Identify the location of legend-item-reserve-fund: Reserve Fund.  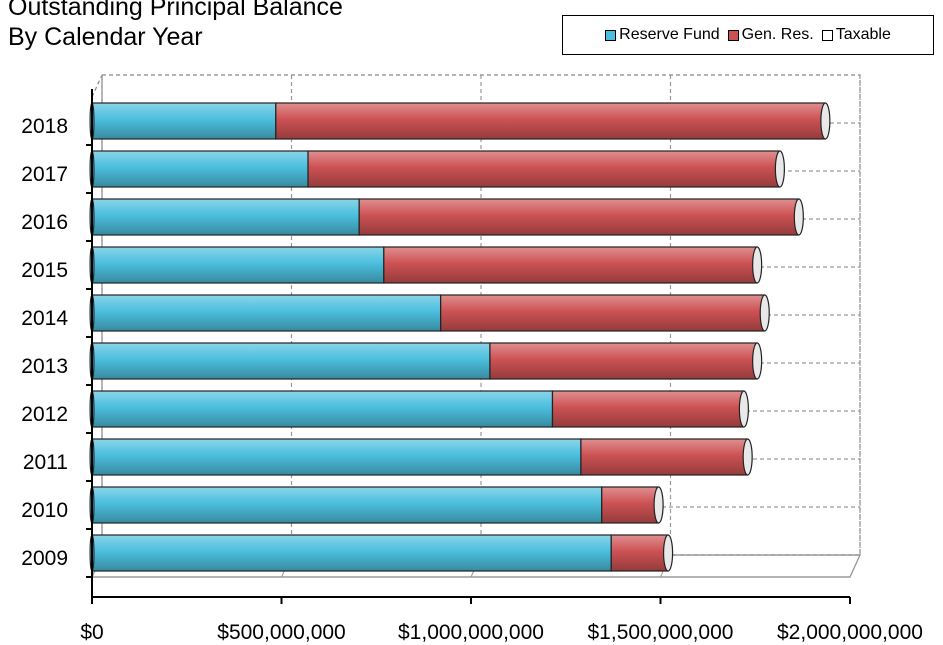
(662, 35).